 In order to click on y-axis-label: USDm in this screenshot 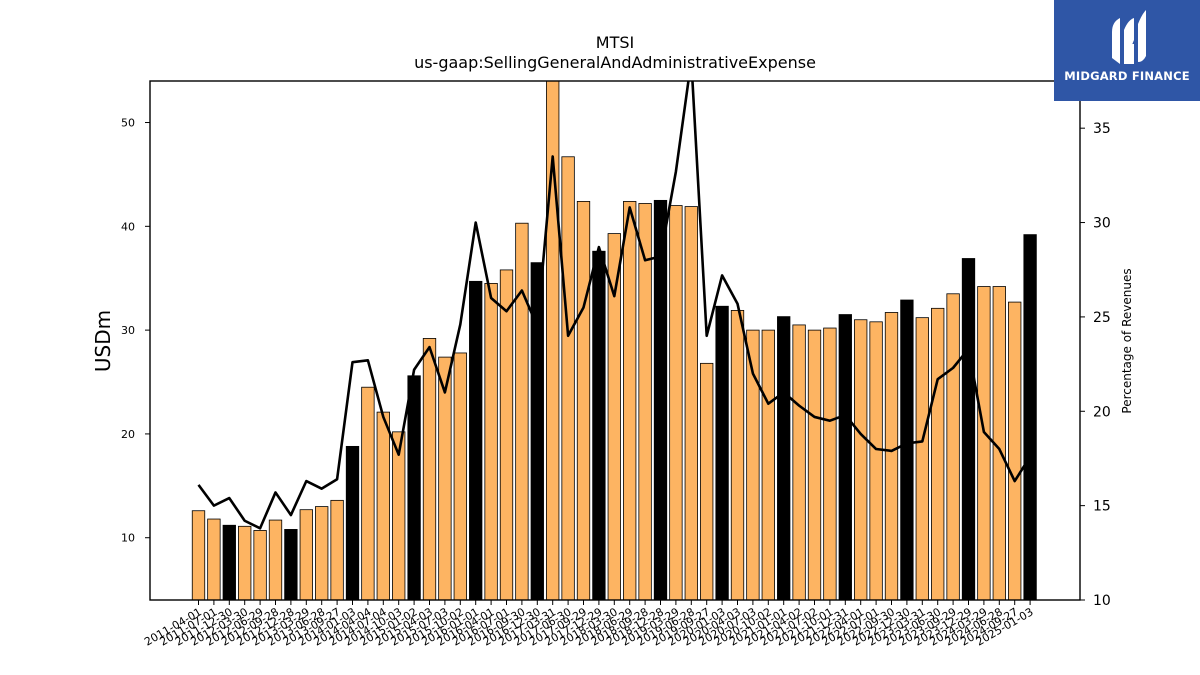, I will do `click(103, 341)`.